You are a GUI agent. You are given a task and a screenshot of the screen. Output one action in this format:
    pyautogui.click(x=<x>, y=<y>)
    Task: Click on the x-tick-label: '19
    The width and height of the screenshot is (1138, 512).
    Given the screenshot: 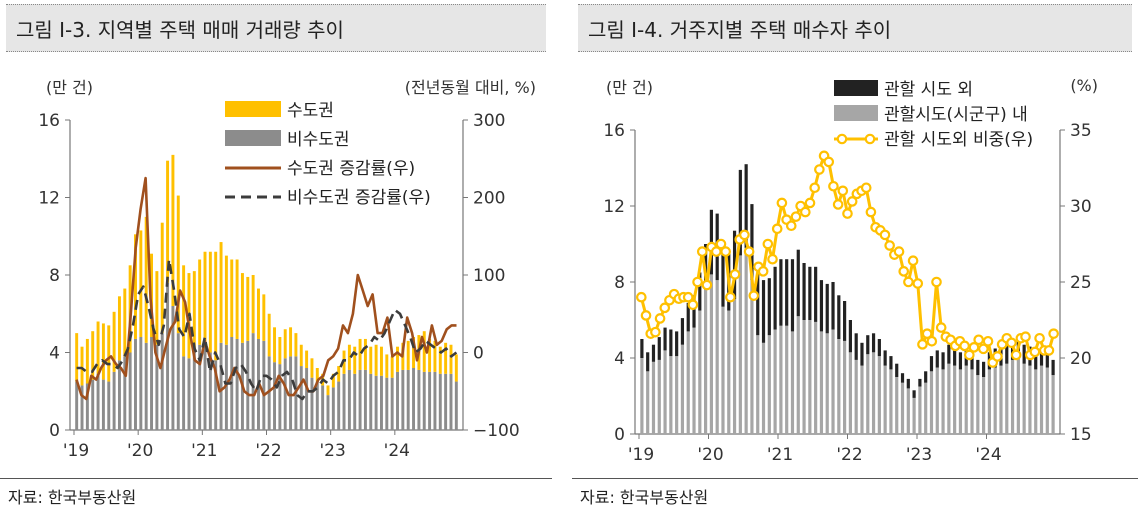 What is the action you would take?
    pyautogui.click(x=641, y=455)
    